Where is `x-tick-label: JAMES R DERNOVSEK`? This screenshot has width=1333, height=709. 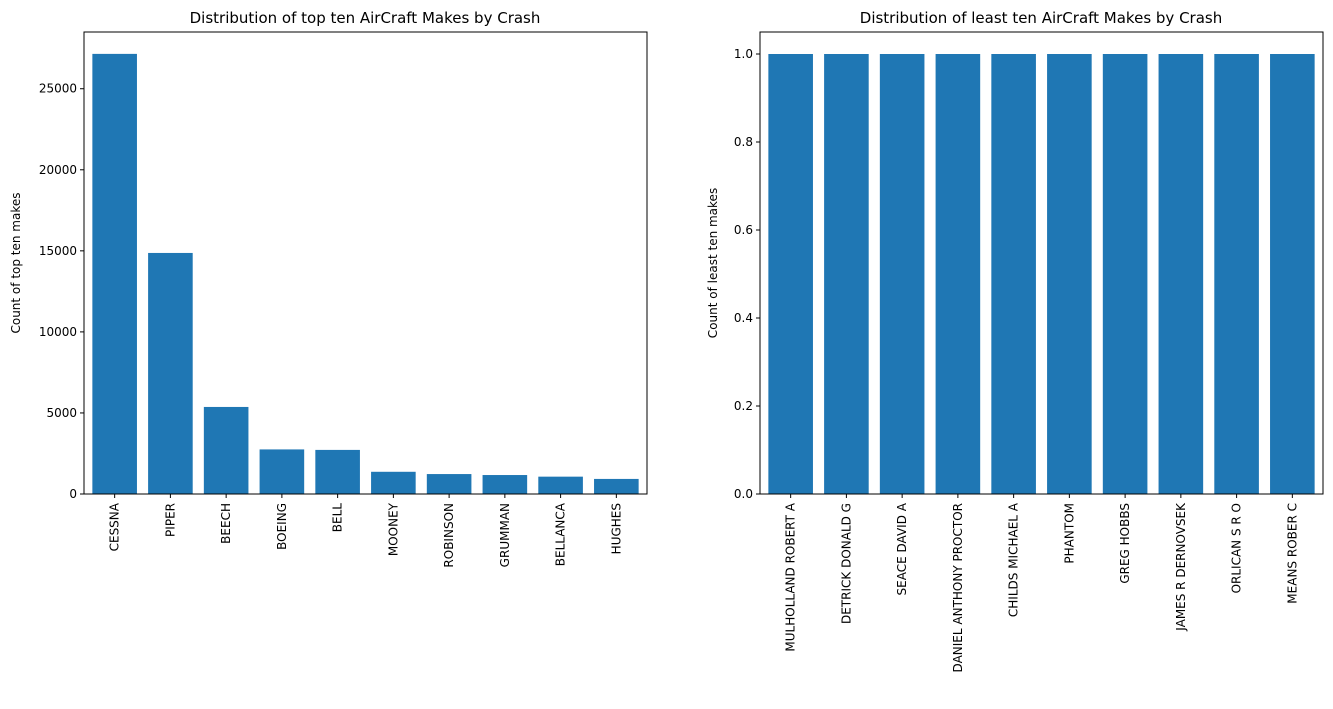 x-tick-label: JAMES R DERNOVSEK is located at coordinates (1181, 567).